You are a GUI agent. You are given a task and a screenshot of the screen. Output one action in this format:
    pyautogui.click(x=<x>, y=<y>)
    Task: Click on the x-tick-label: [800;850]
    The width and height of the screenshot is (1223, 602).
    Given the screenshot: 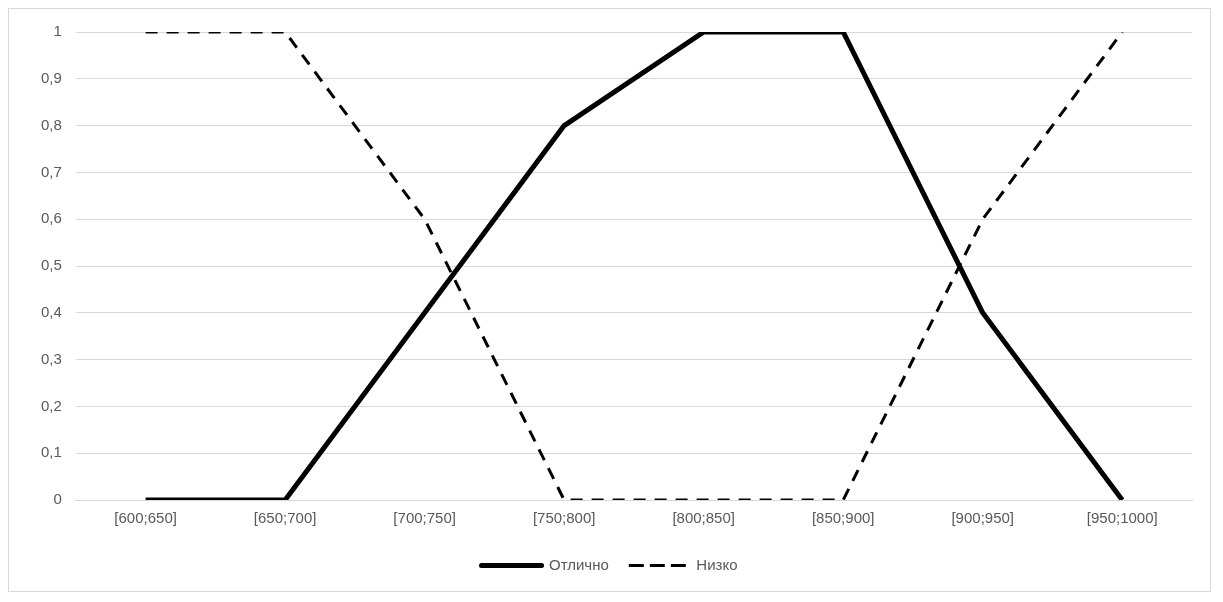 What is the action you would take?
    pyautogui.click(x=703, y=518)
    